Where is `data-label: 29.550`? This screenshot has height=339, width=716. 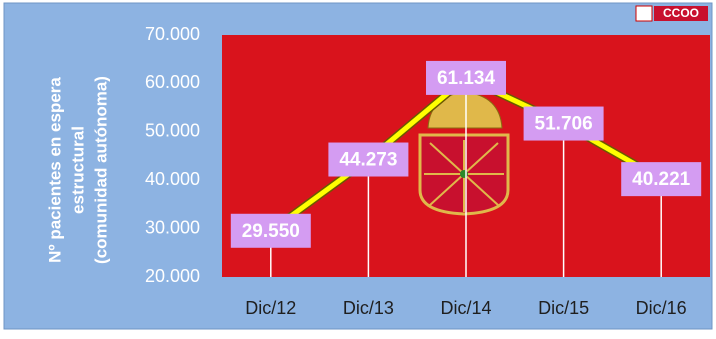
data-label: 29.550 is located at coordinates (271, 231).